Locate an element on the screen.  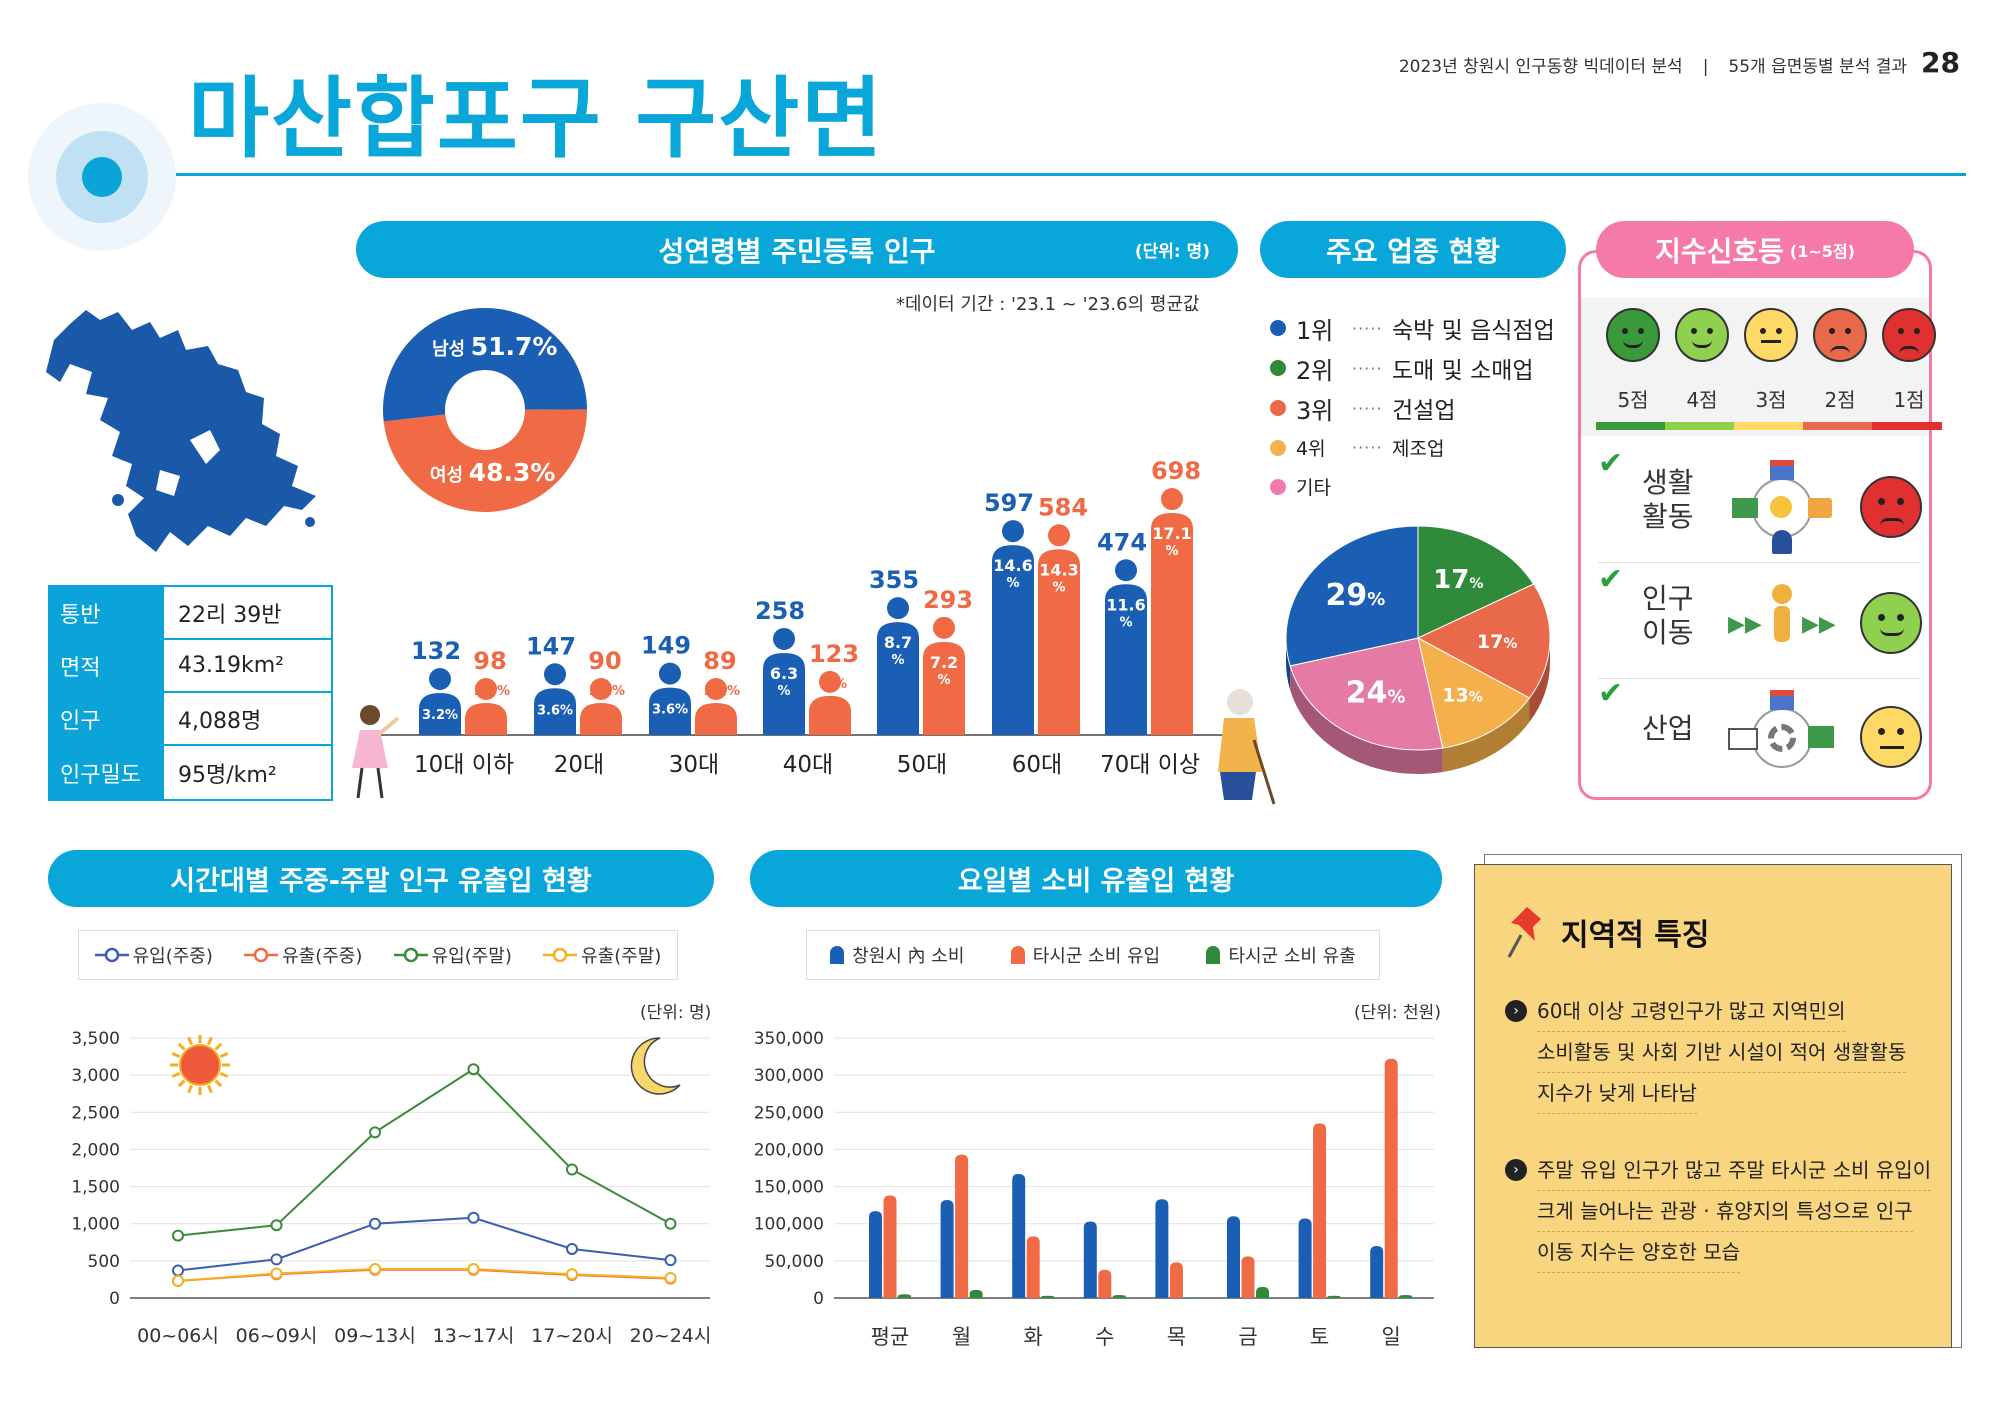
series-line is located at coordinates (424, 1275).